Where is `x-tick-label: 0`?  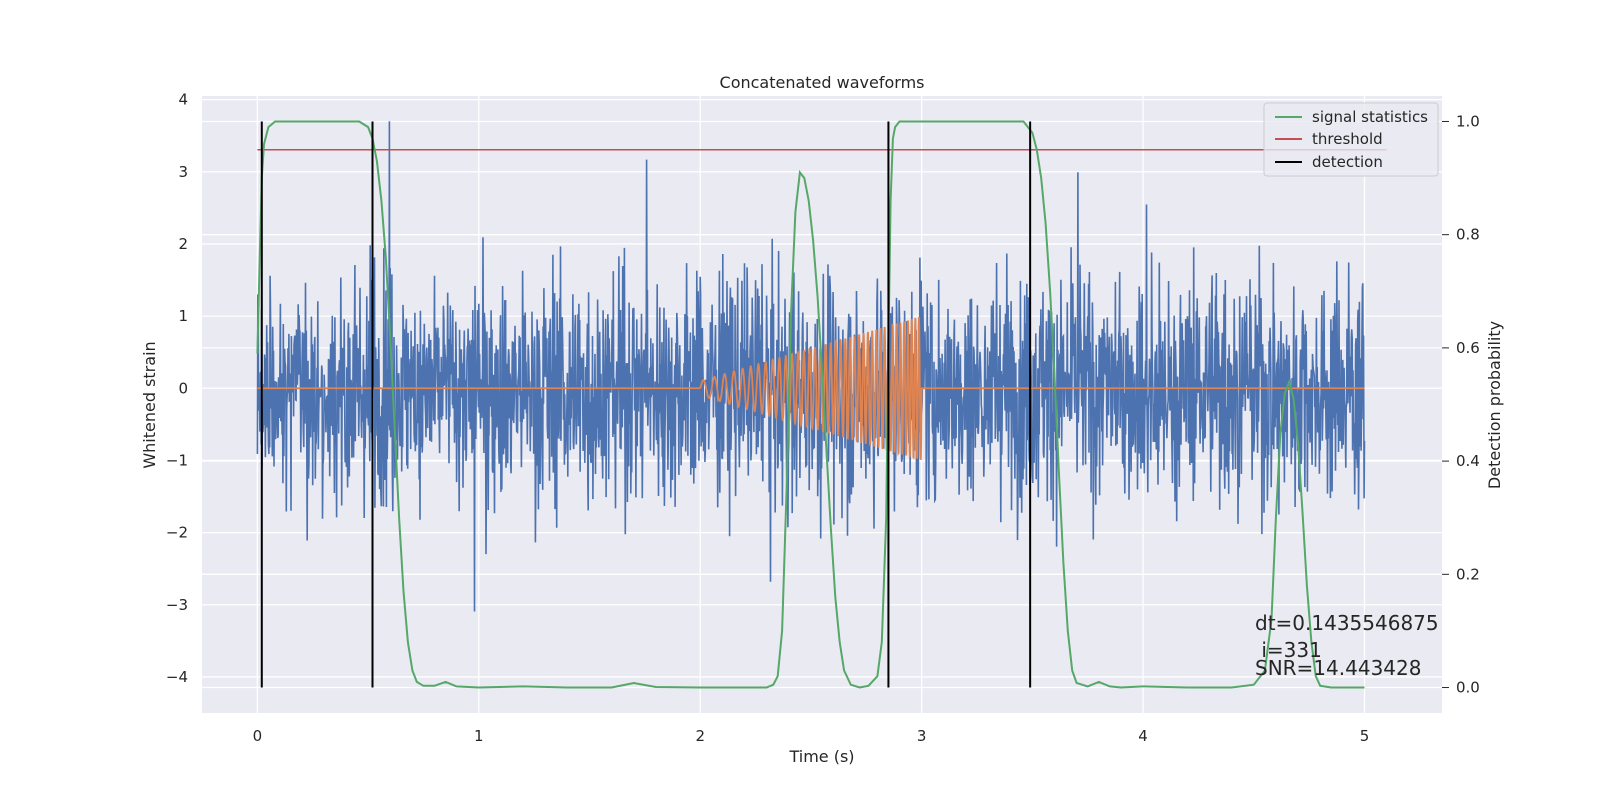 x-tick-label: 0 is located at coordinates (258, 736).